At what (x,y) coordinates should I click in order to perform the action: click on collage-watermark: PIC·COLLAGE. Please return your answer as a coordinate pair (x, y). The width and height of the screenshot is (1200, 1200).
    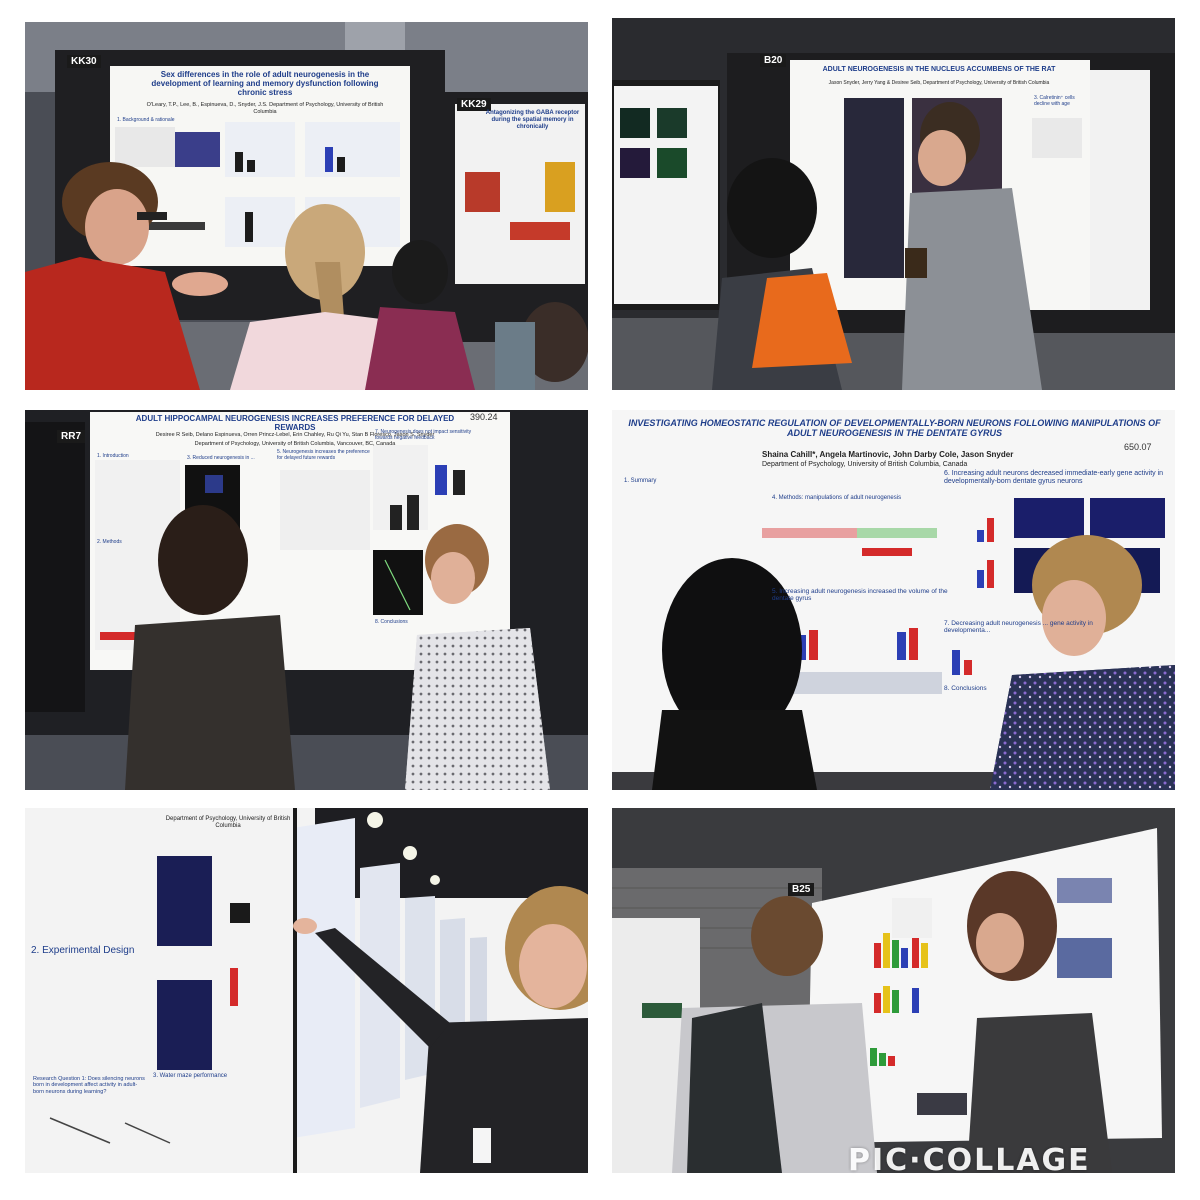
    Looking at the image, I should click on (969, 1160).